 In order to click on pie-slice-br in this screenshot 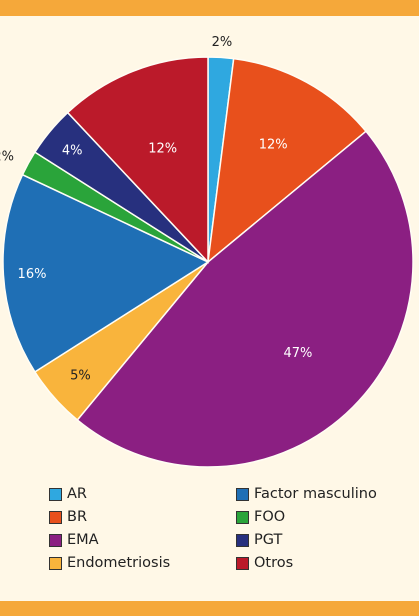, I will do `click(287, 160)`.